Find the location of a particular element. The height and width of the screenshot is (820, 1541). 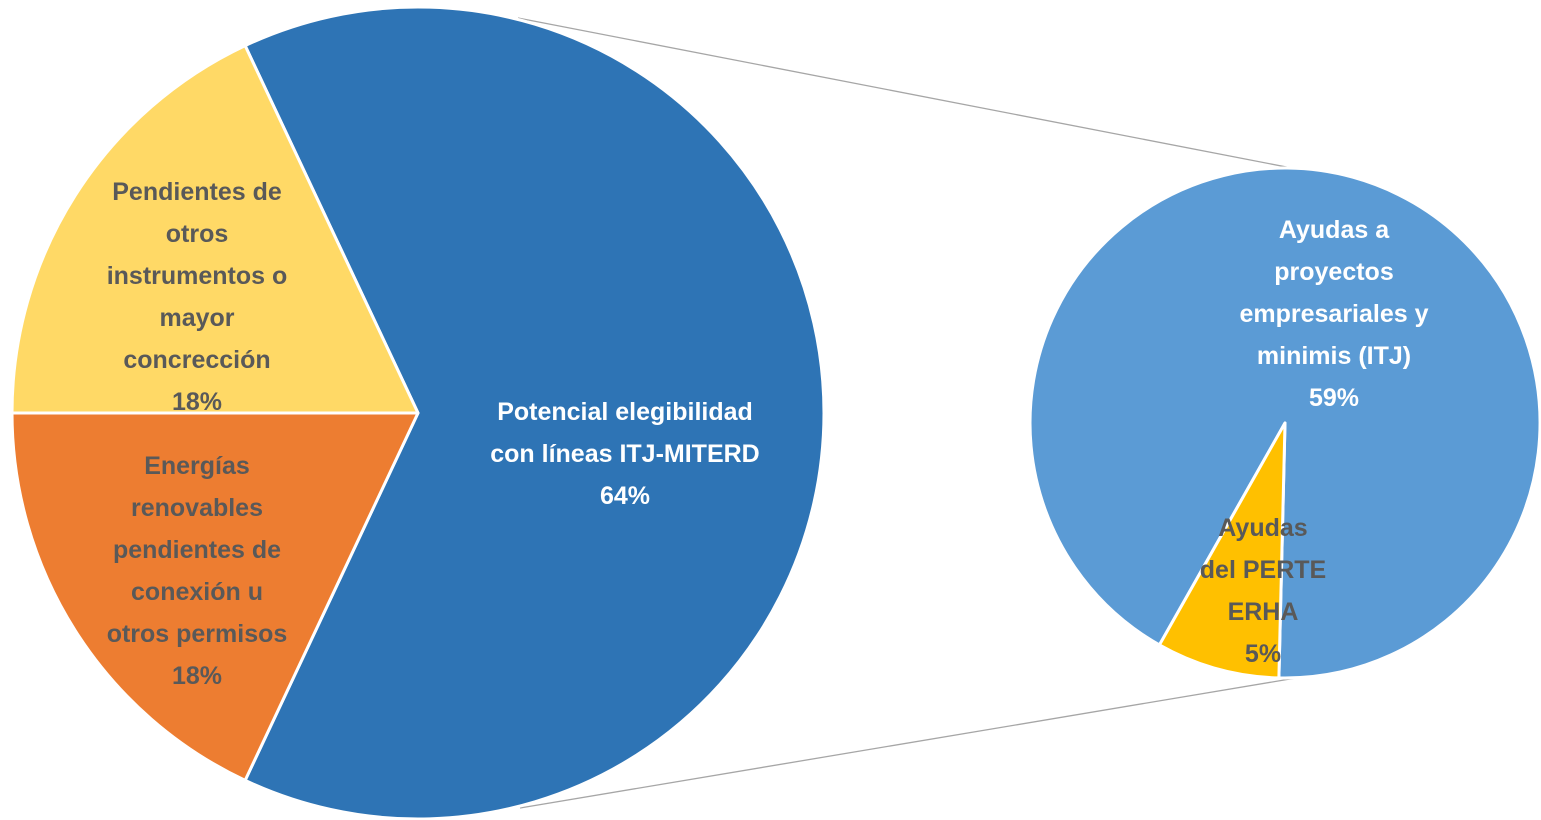

slice-pendientes-otros-instrumentos is located at coordinates (215, 596).